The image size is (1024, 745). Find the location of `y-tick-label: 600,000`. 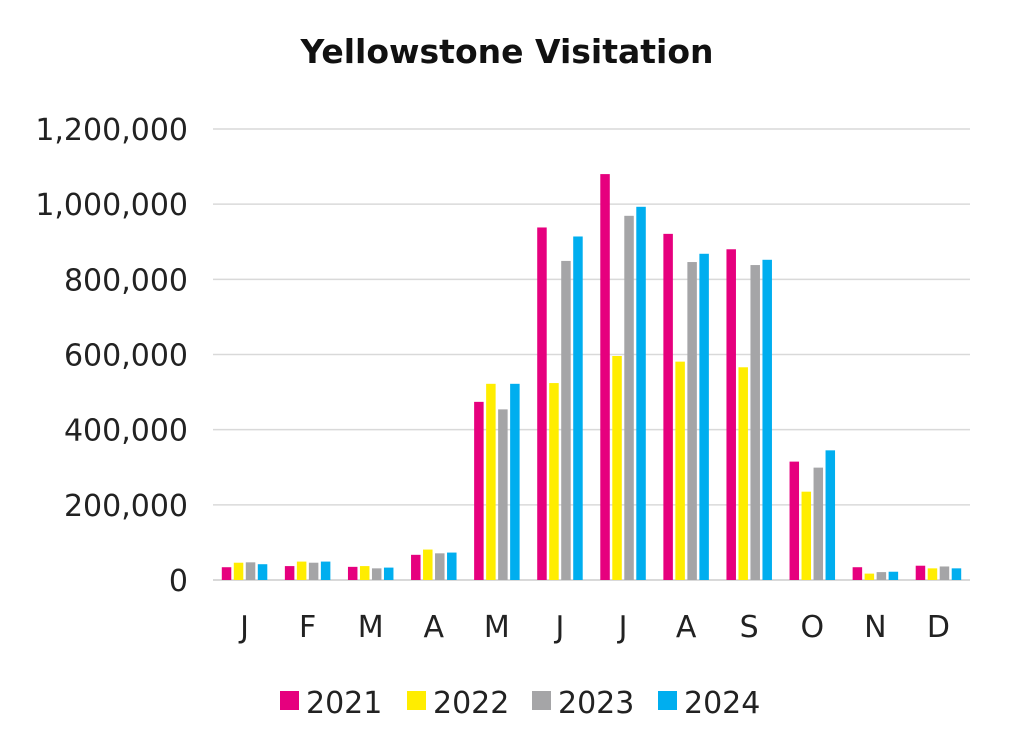

y-tick-label: 600,000 is located at coordinates (126, 356).